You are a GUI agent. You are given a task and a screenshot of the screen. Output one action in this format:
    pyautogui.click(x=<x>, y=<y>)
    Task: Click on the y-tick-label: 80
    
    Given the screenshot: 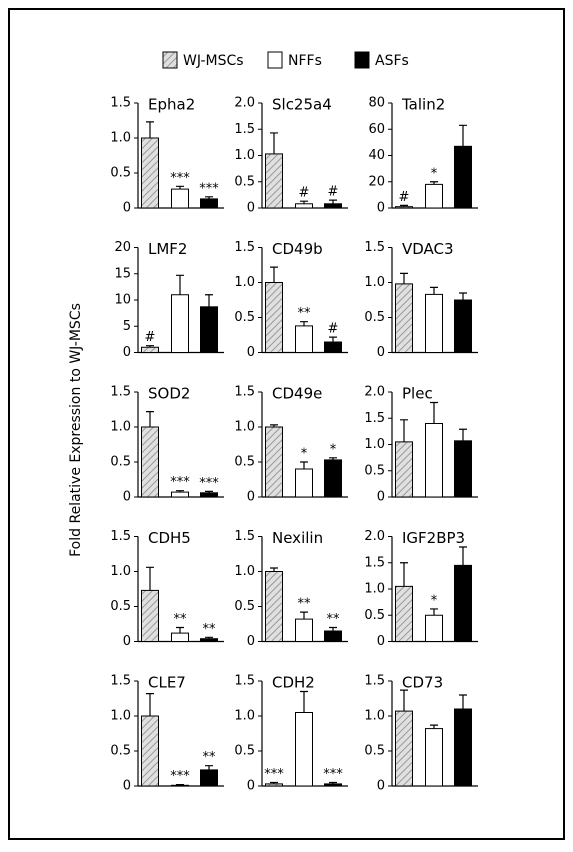 What is the action you would take?
    pyautogui.click(x=376, y=103)
    